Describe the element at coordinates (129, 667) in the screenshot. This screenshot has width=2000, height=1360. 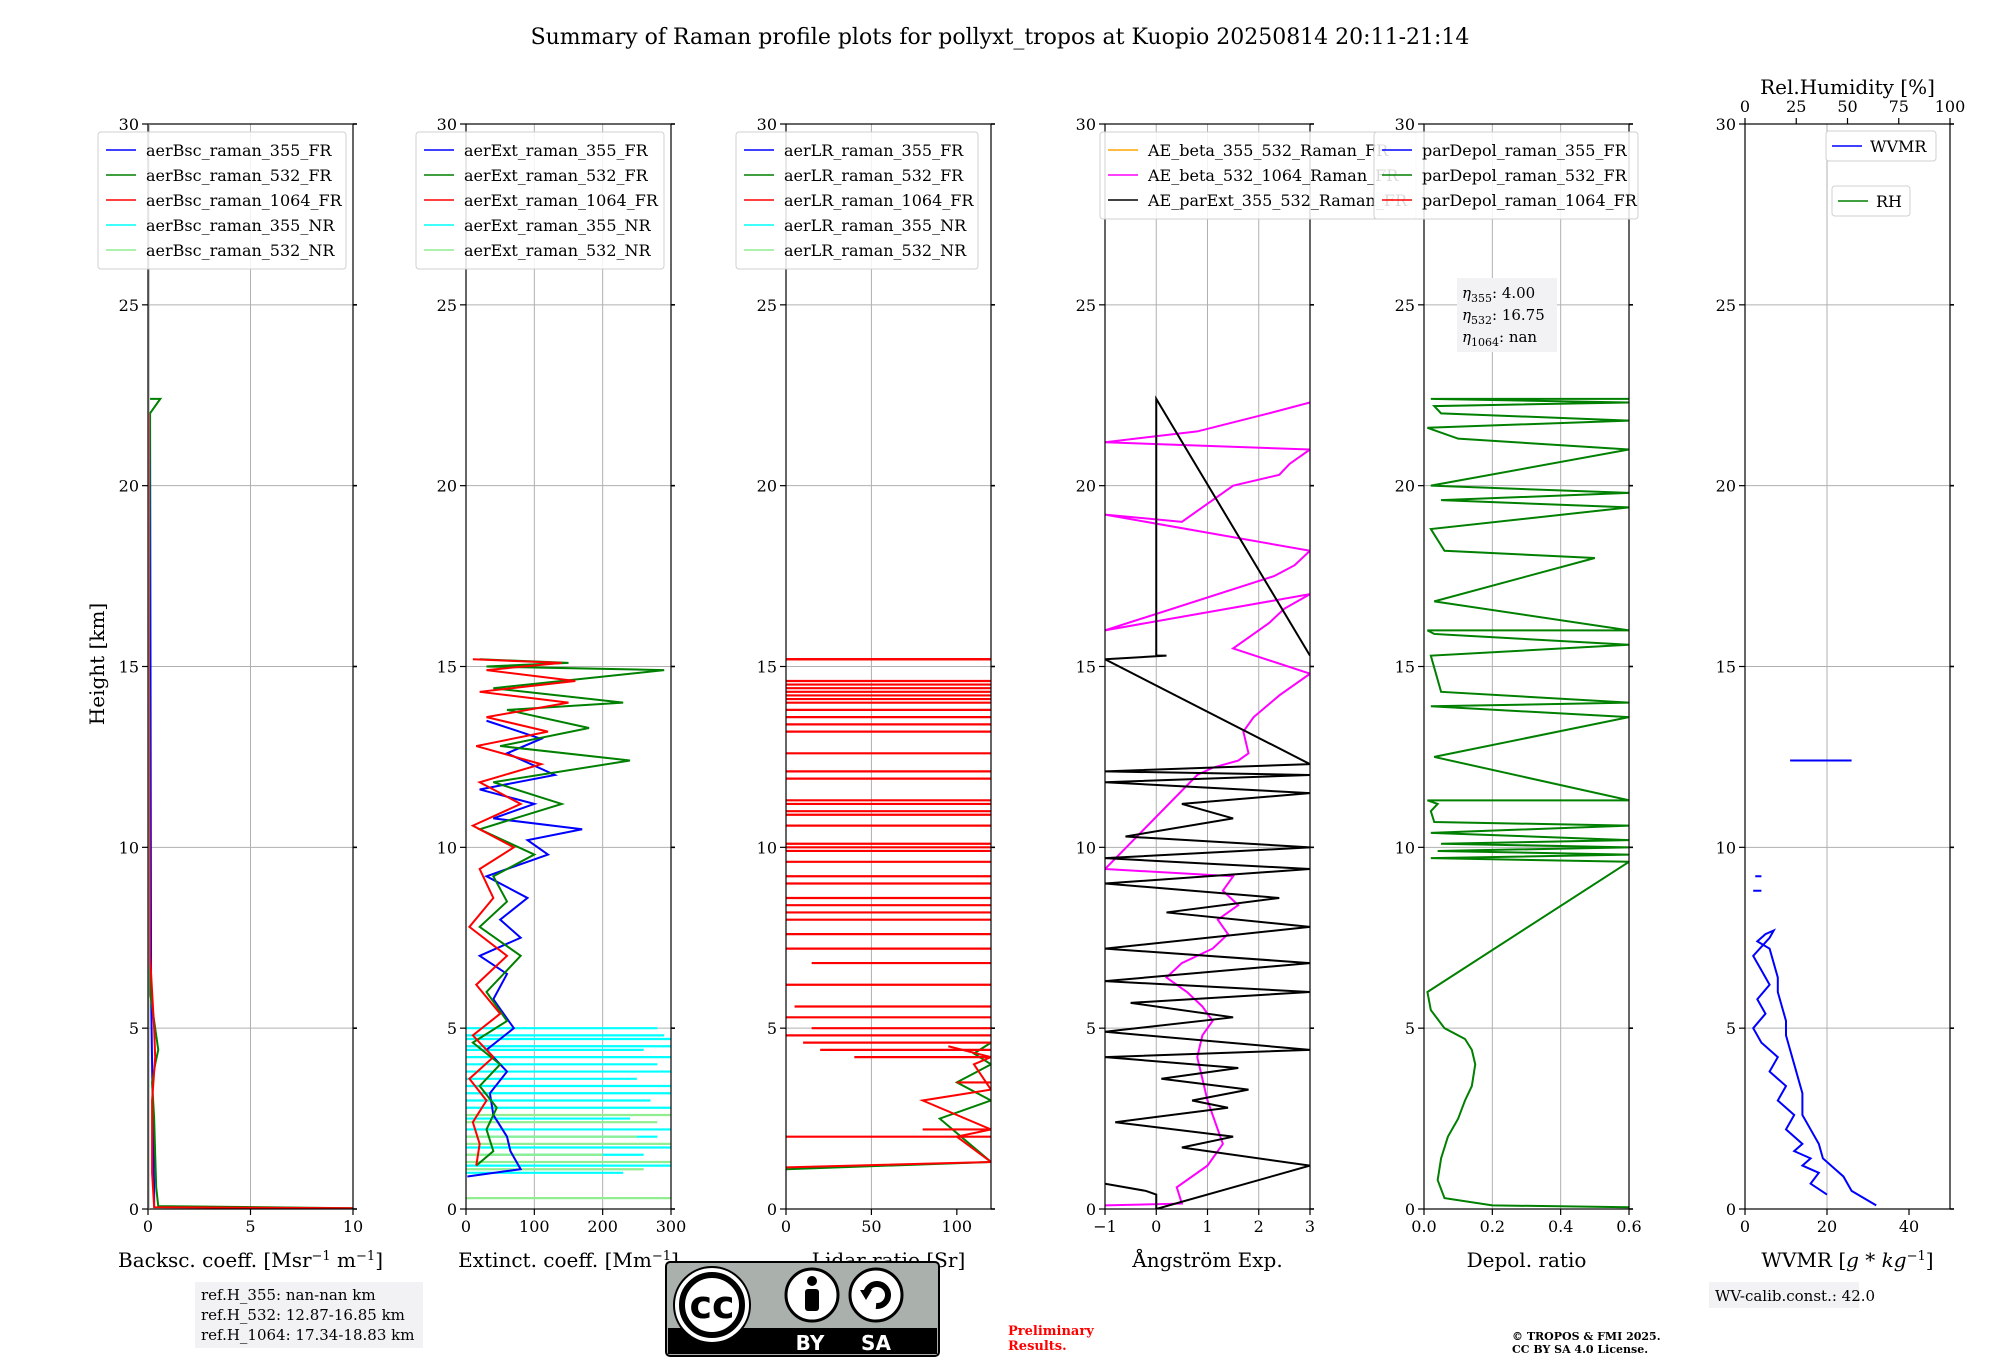
I see `ytick-label-bsc-3: 15` at that location.